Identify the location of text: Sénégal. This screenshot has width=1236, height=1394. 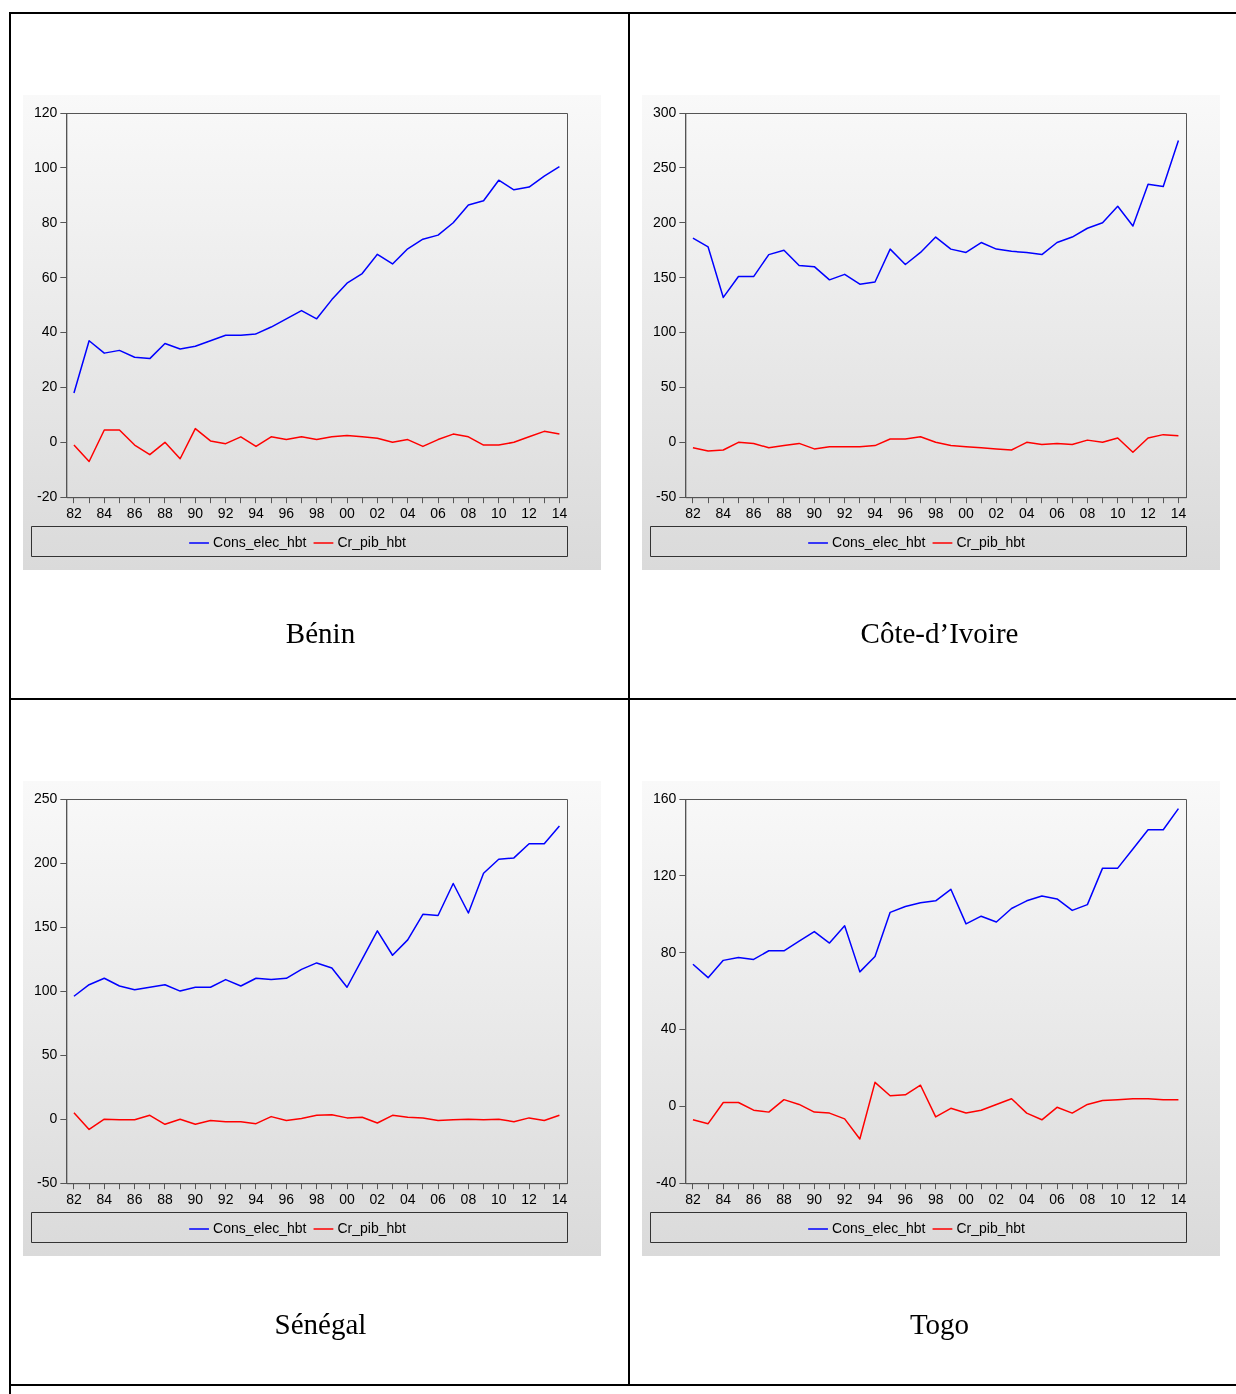
(320, 1324).